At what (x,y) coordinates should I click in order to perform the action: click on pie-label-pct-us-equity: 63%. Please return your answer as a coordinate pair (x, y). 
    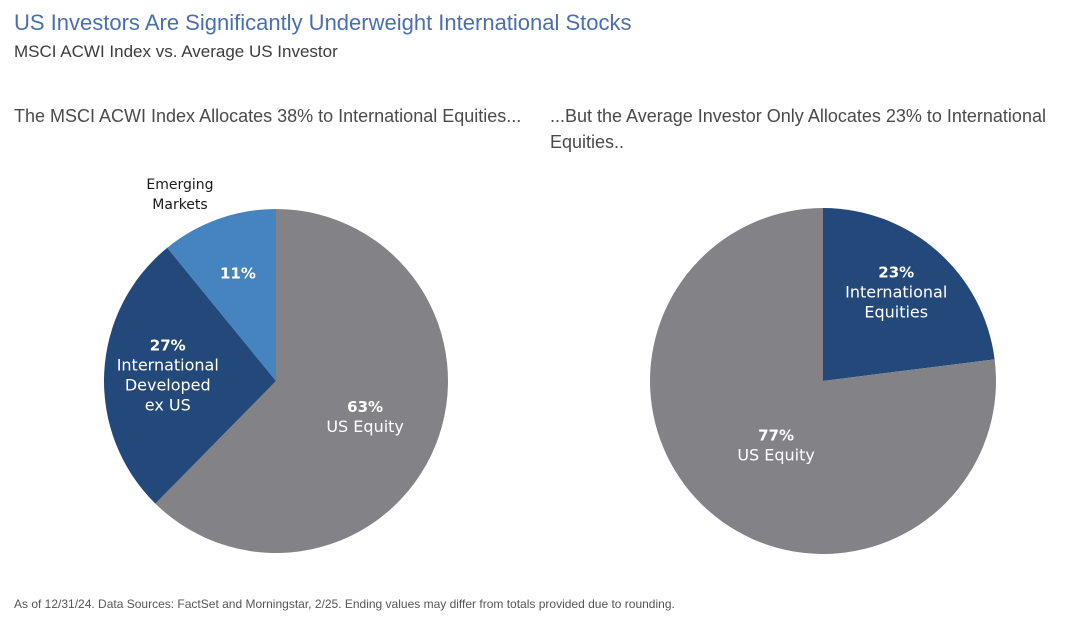
    Looking at the image, I should click on (365, 407).